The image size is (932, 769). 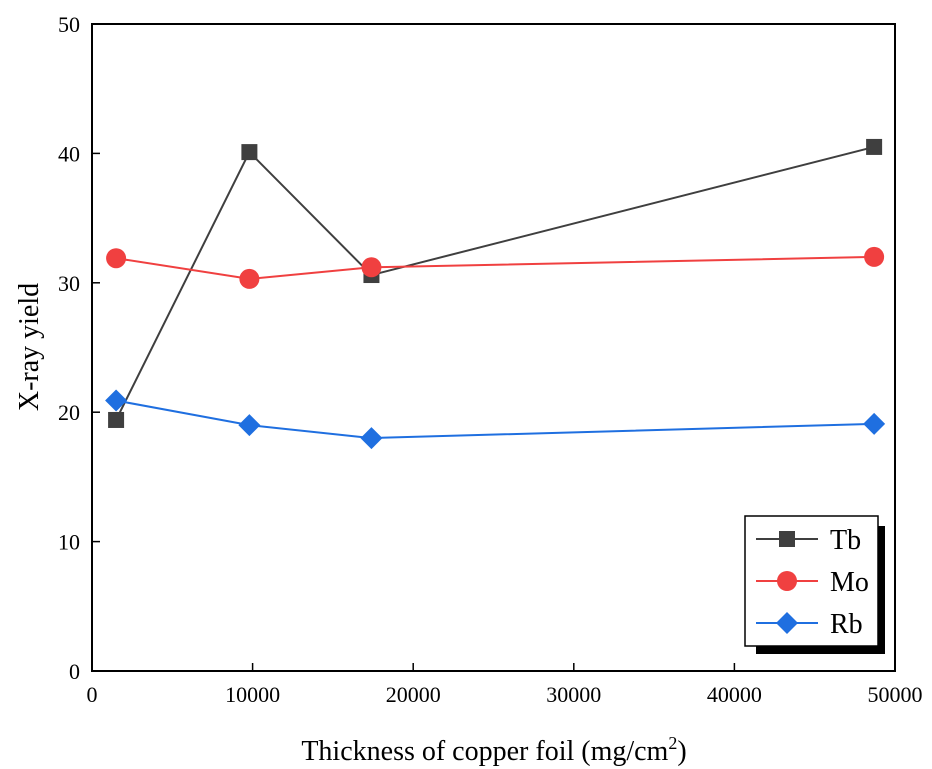 I want to click on y-tick-label: 40, so click(x=69, y=153).